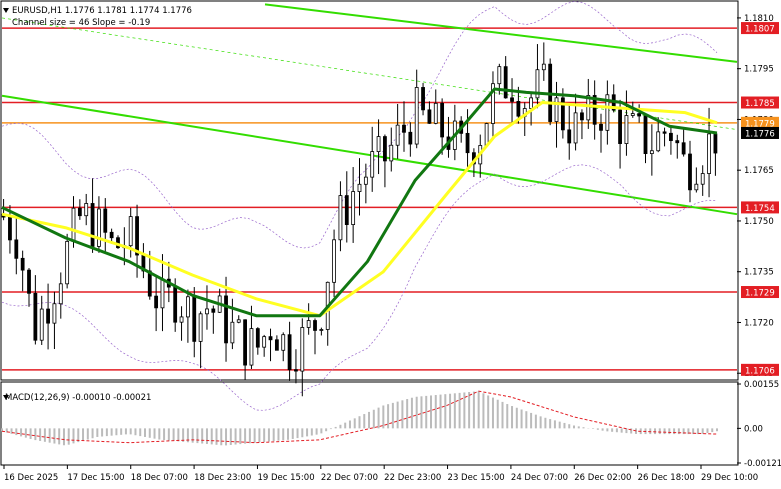 Image resolution: width=781 pixels, height=489 pixels. Describe the element at coordinates (31, 478) in the screenshot. I see `time-tick-label-0: 16 Dec 2025` at that location.